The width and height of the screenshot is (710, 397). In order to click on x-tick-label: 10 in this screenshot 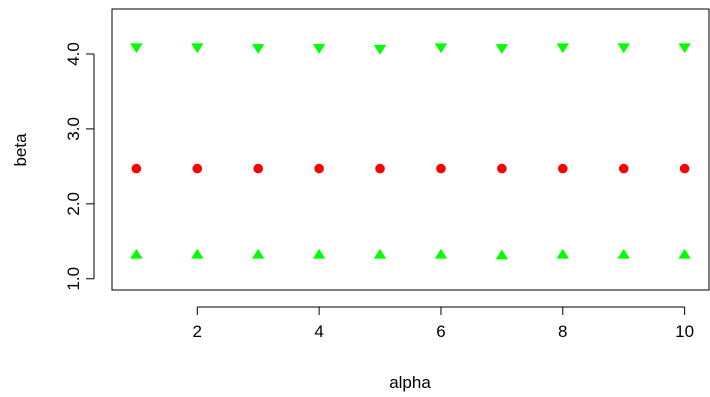, I will do `click(684, 331)`.